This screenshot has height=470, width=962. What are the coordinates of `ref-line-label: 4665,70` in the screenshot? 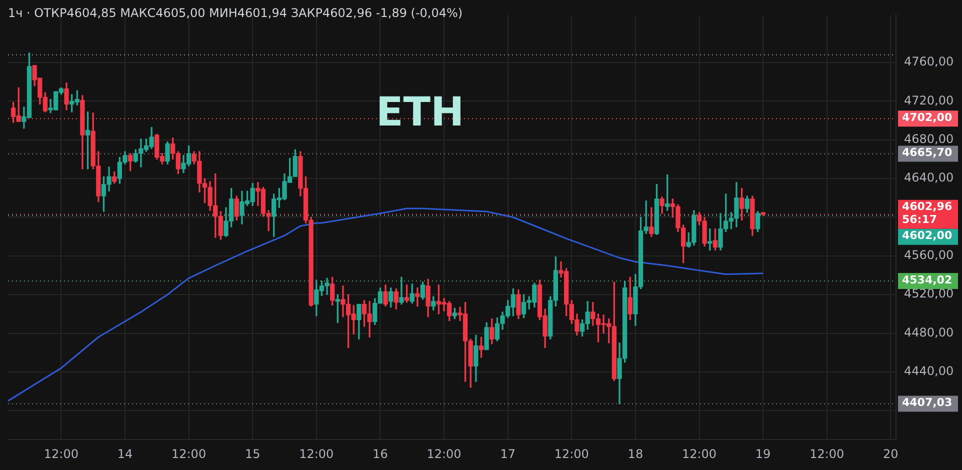 It's located at (927, 153).